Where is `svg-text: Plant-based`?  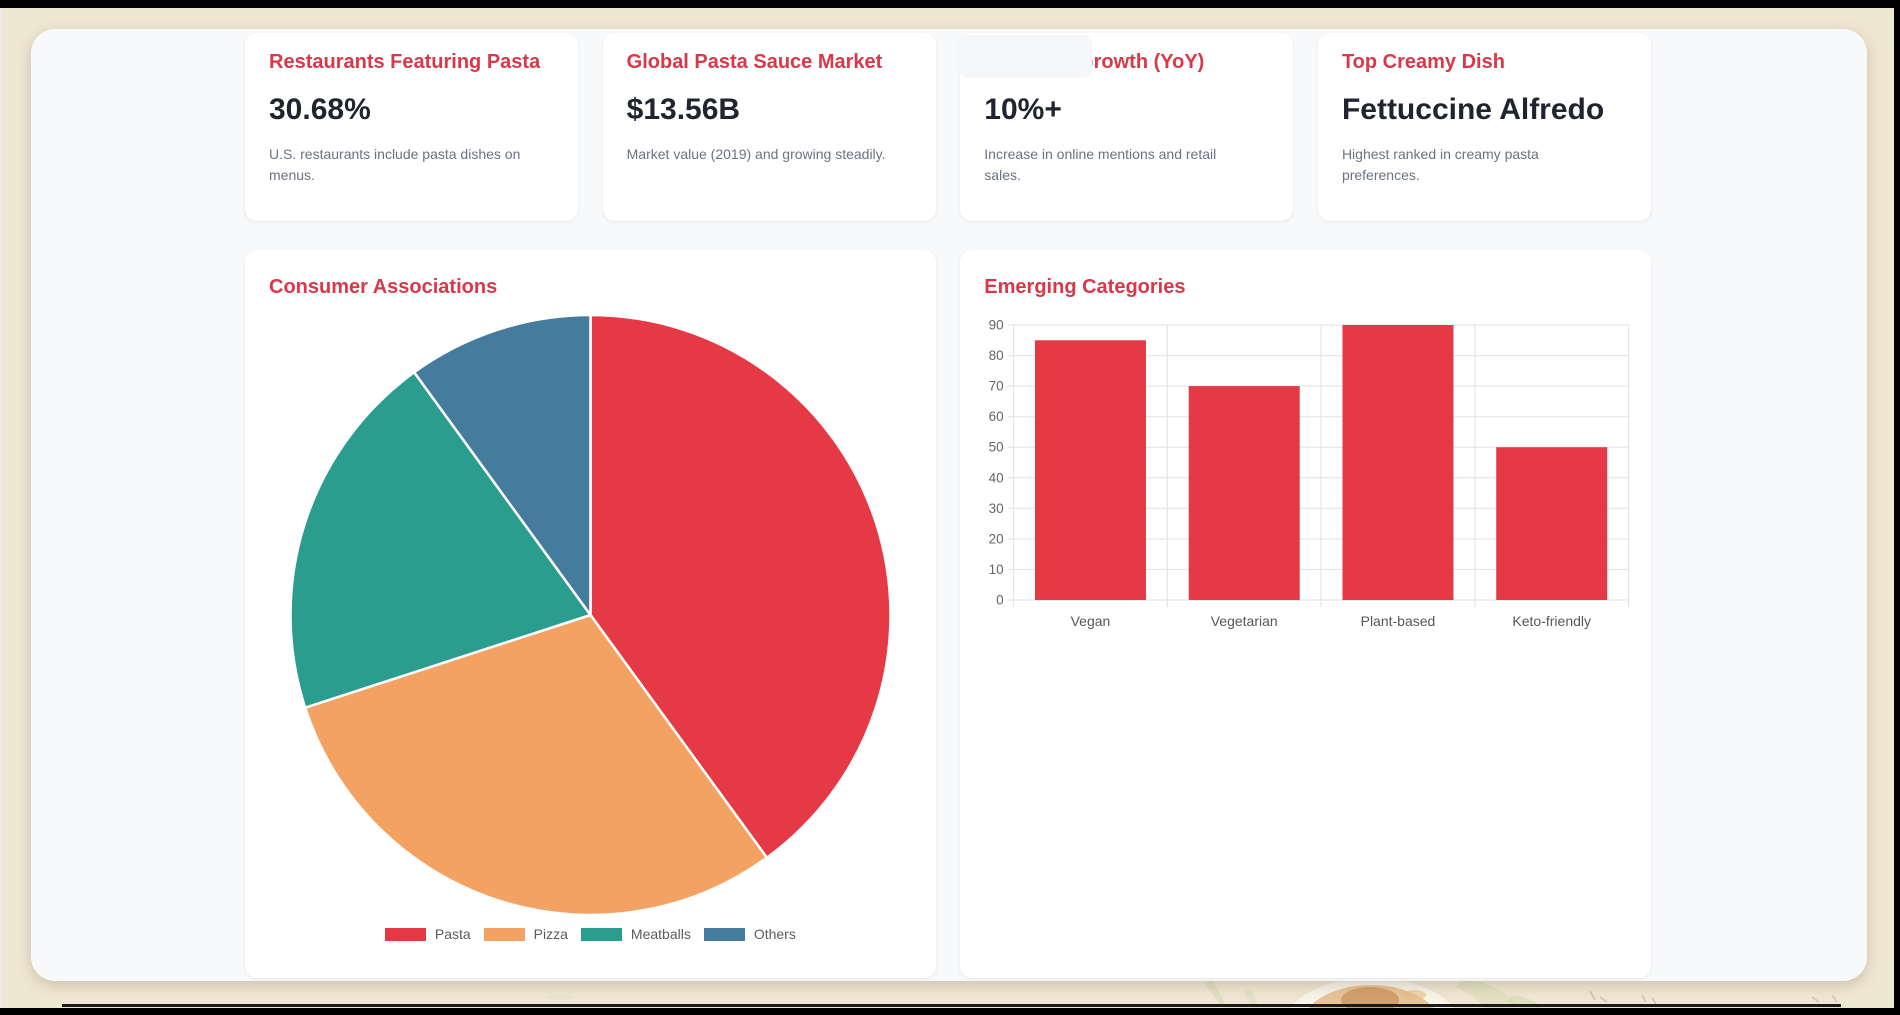 svg-text: Plant-based is located at coordinates (1398, 621).